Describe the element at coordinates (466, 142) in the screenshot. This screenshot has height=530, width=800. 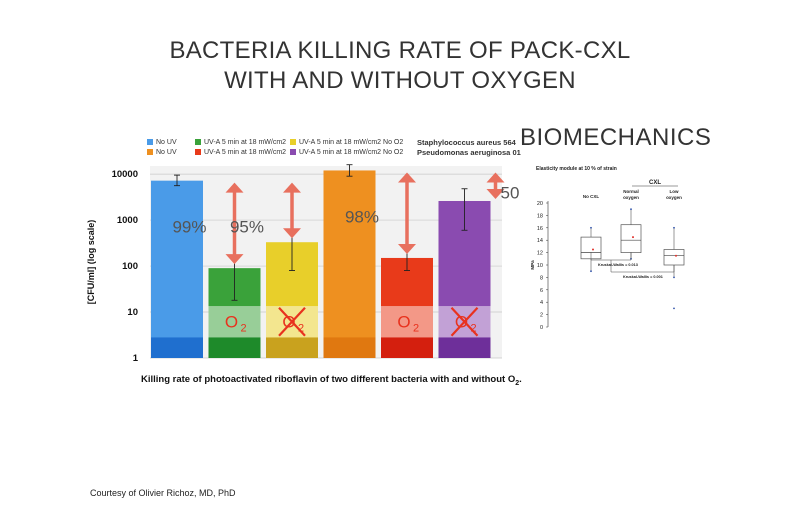
I see `legend-strain-staphylococcus: Staphylococcus aureus 564` at that location.